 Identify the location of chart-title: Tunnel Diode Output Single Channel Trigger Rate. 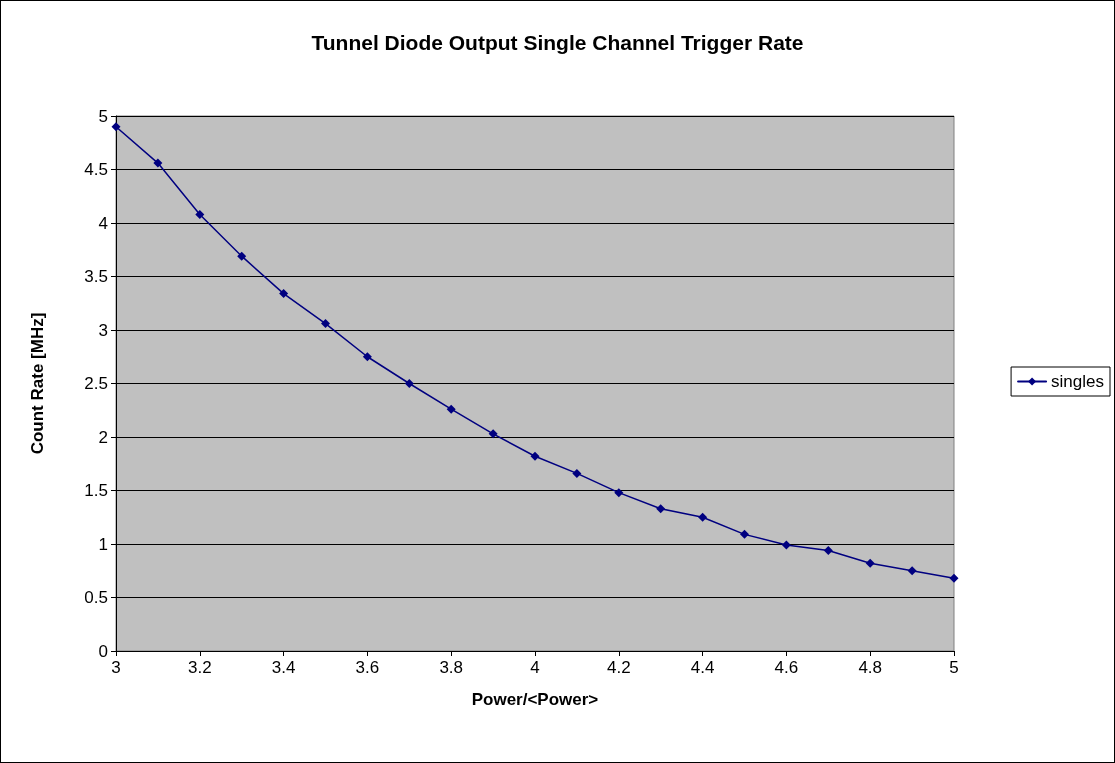
(557, 42).